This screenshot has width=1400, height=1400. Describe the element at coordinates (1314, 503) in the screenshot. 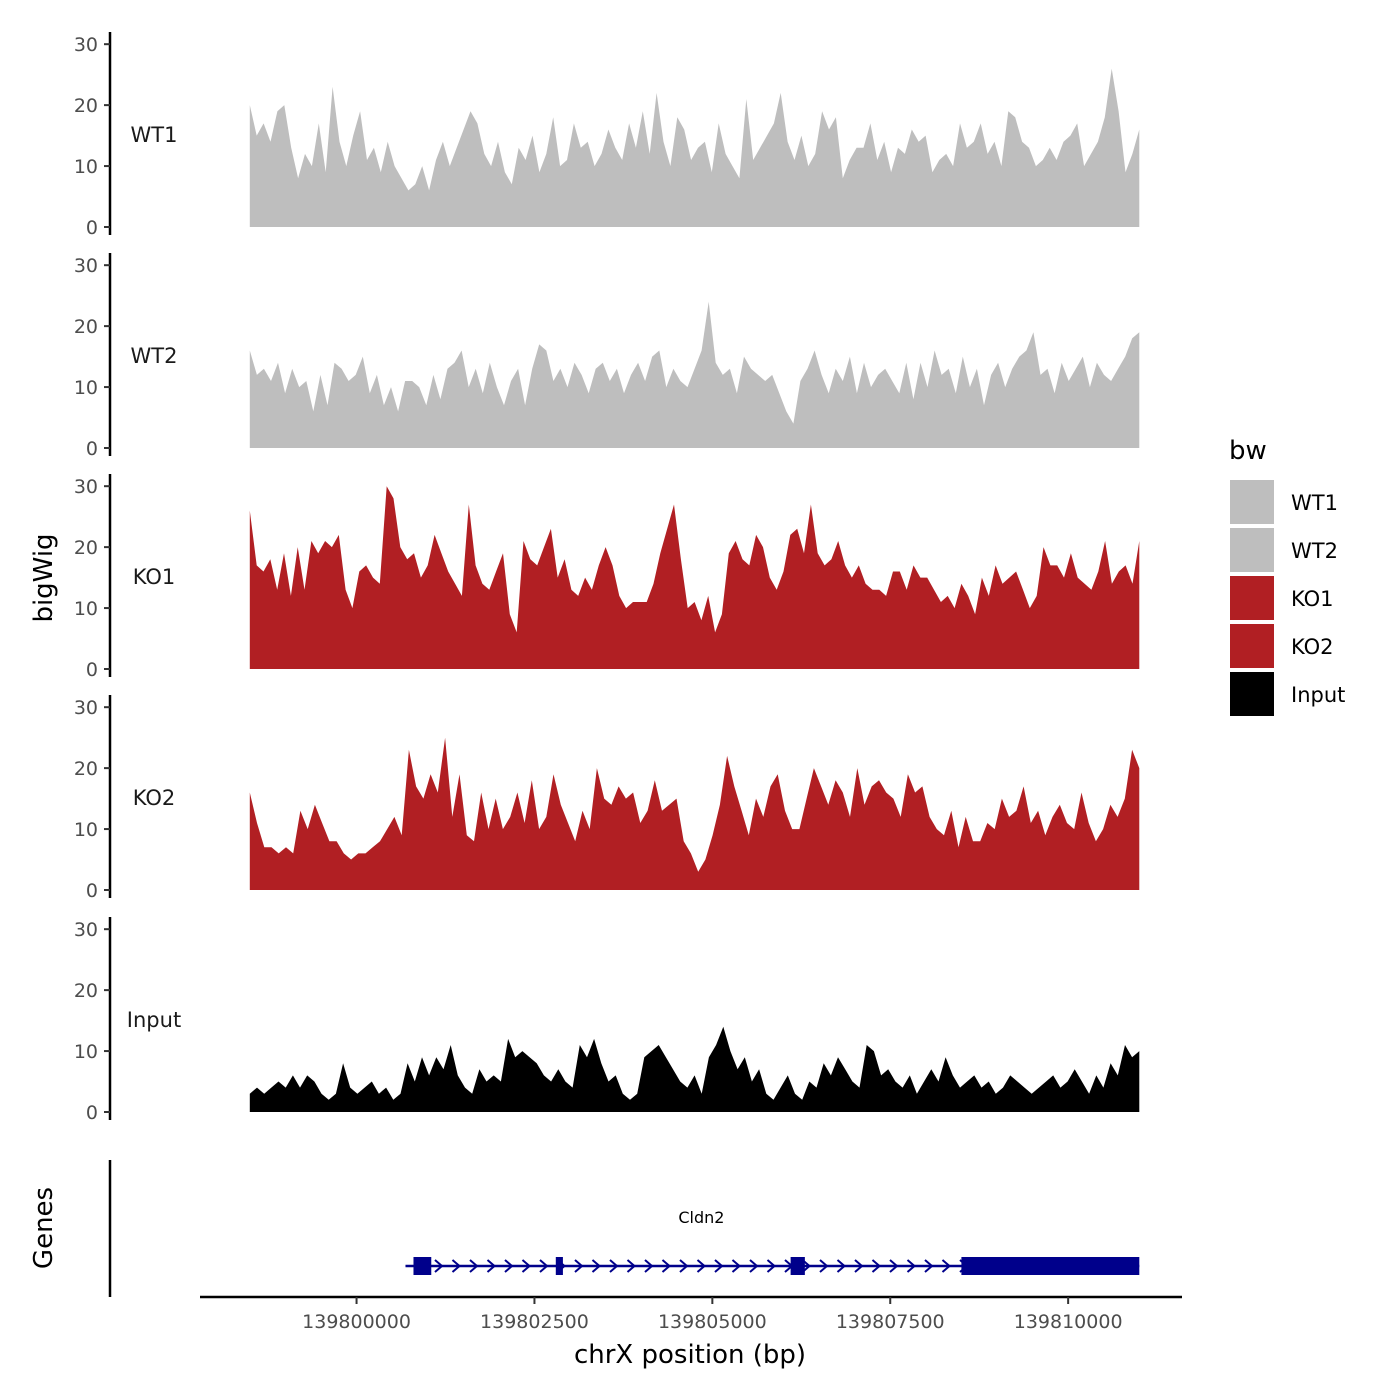

I see `legend-label-wt1: WT1` at that location.